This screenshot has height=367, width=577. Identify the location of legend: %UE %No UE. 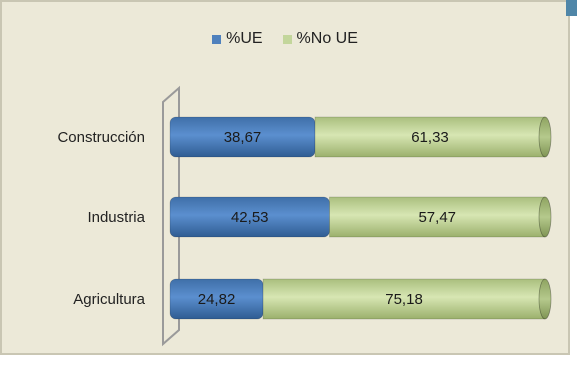
(285, 39).